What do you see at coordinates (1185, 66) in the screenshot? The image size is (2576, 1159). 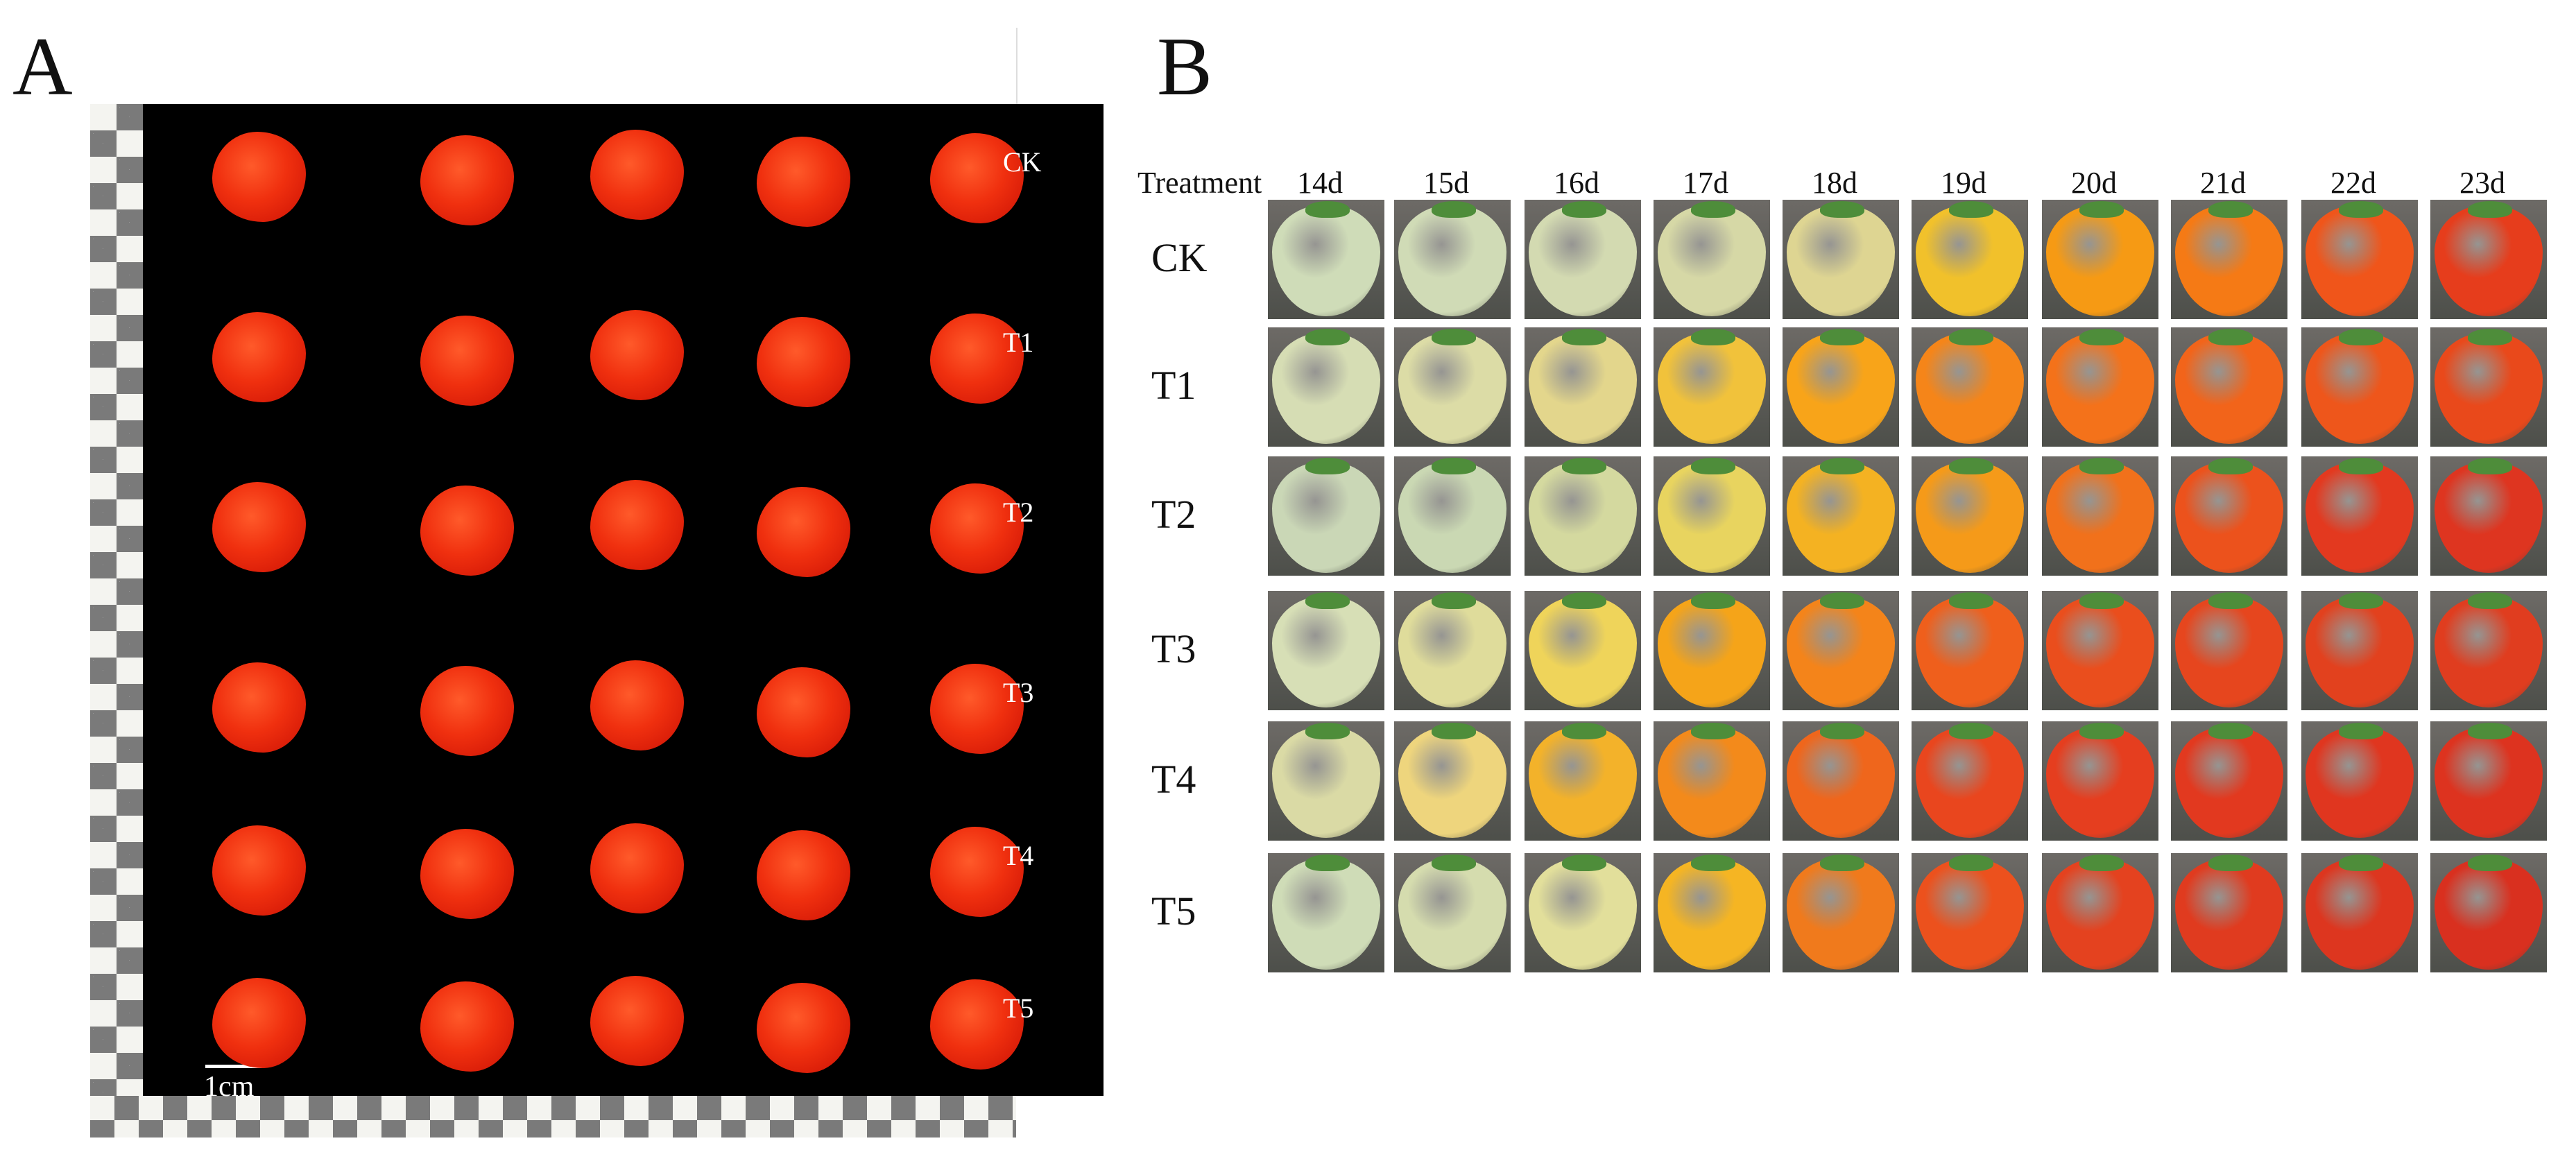 I see `panel-b-letter: B` at bounding box center [1185, 66].